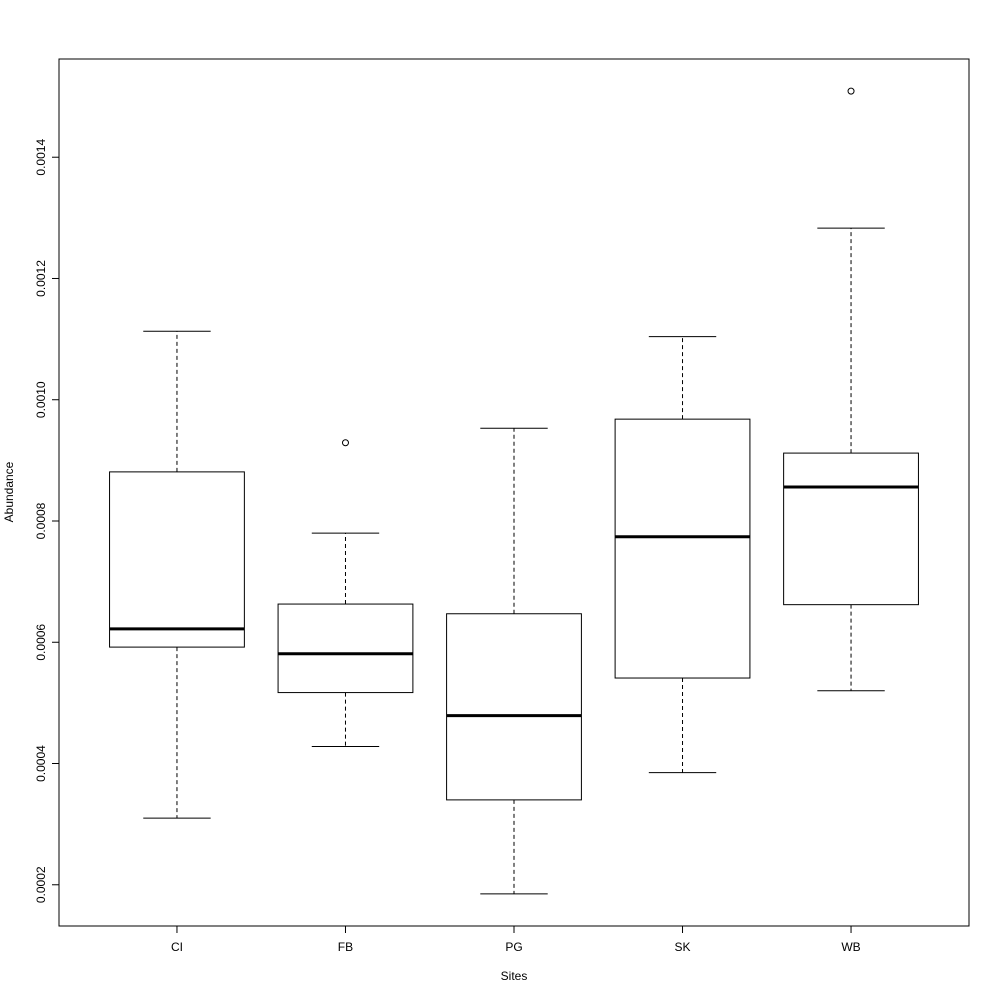  What do you see at coordinates (41, 763) in the screenshot?
I see `y-tick-label: 0.0004` at bounding box center [41, 763].